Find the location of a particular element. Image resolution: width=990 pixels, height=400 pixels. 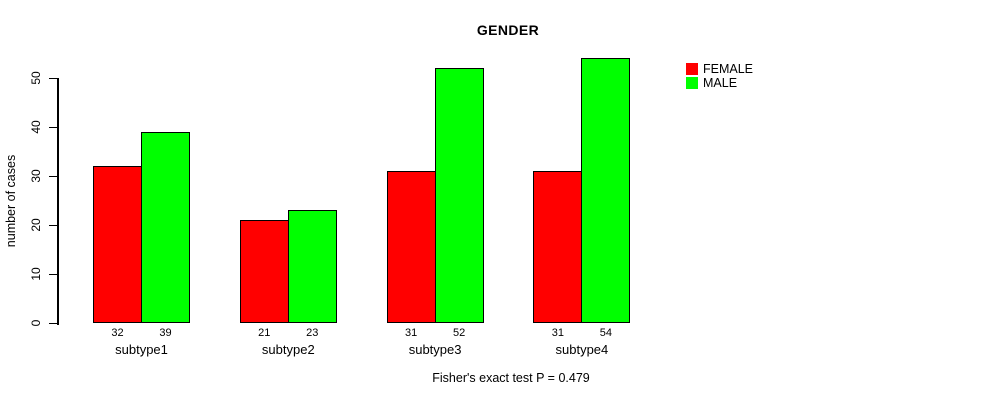

y-tick-label: 10 is located at coordinates (36, 274).